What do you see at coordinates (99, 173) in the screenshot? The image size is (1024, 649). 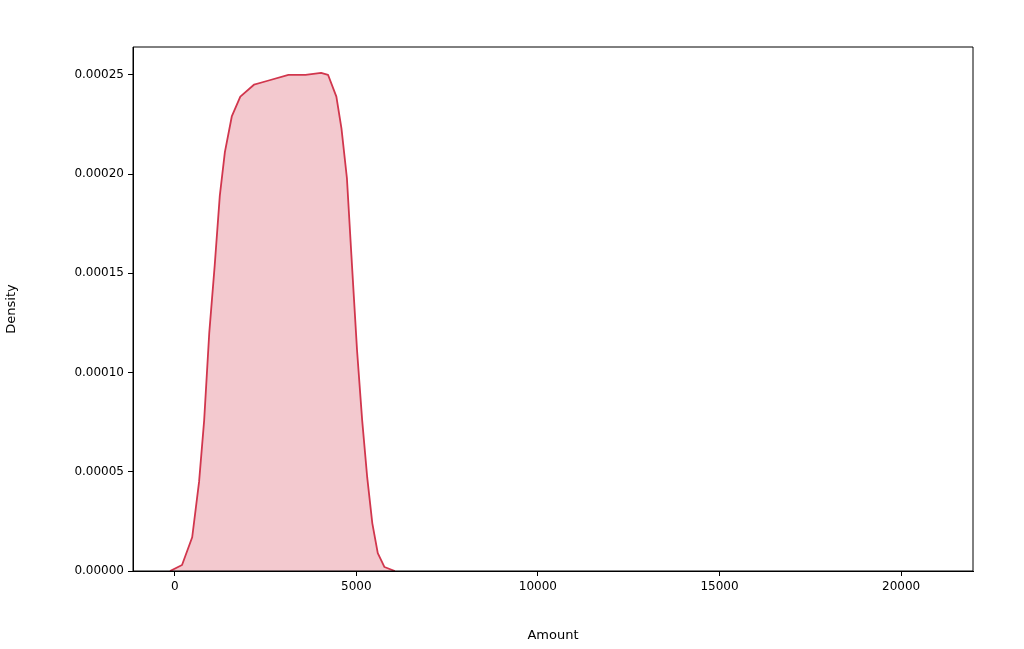 I see `y-tick-label: 0.00020` at bounding box center [99, 173].